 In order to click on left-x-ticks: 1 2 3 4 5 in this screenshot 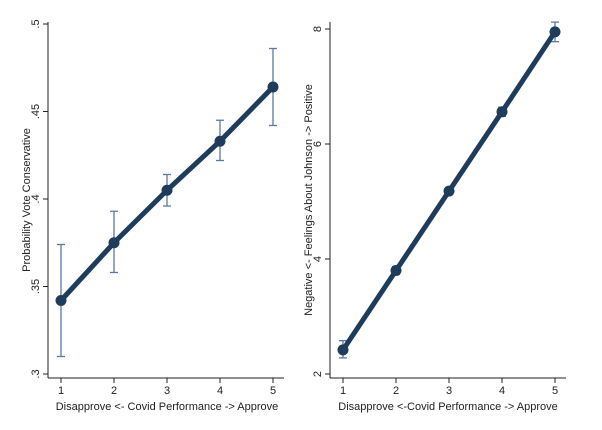, I will do `click(167, 387)`.